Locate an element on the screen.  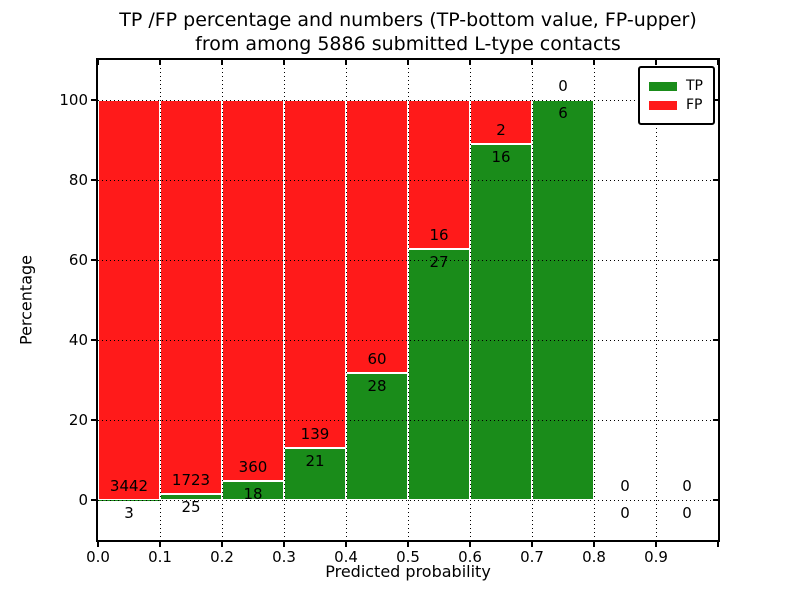
bar-label-tp: 28 is located at coordinates (377, 385).